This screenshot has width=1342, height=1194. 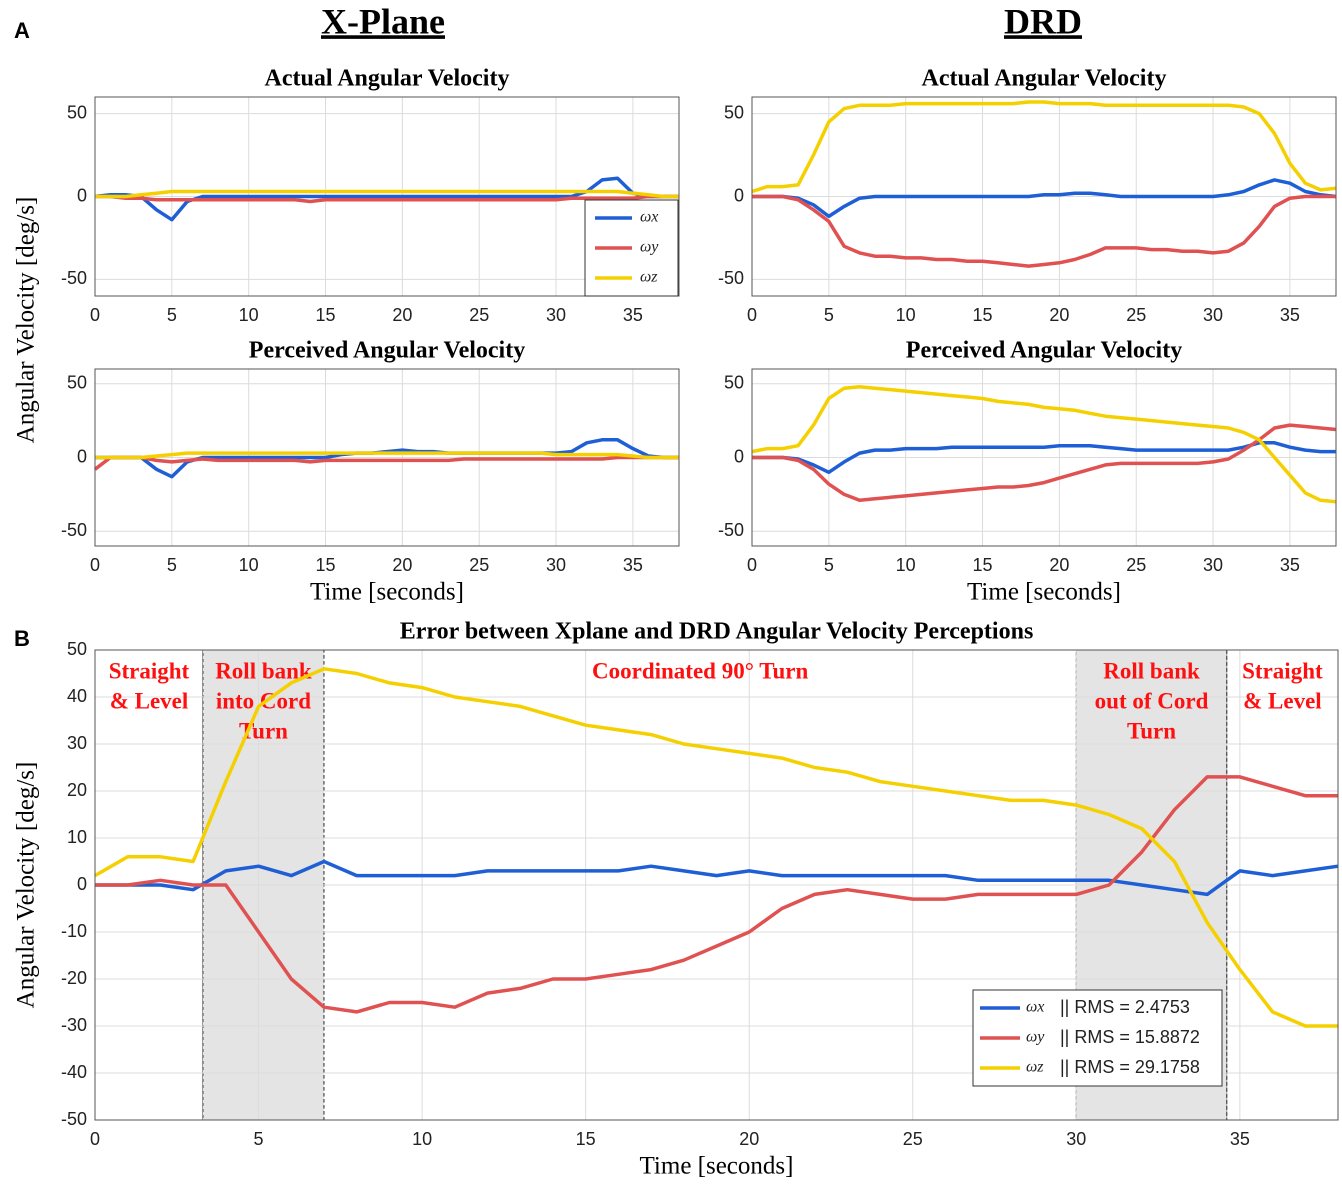 What do you see at coordinates (383, 21) in the screenshot?
I see `column-title: X-Plane` at bounding box center [383, 21].